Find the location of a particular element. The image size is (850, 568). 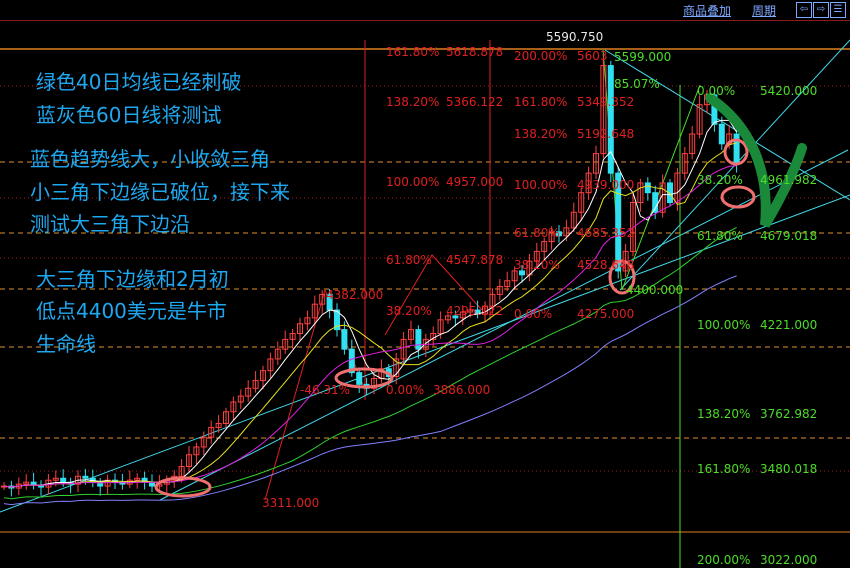

swing-low-label: 3311.000 is located at coordinates (291, 503).